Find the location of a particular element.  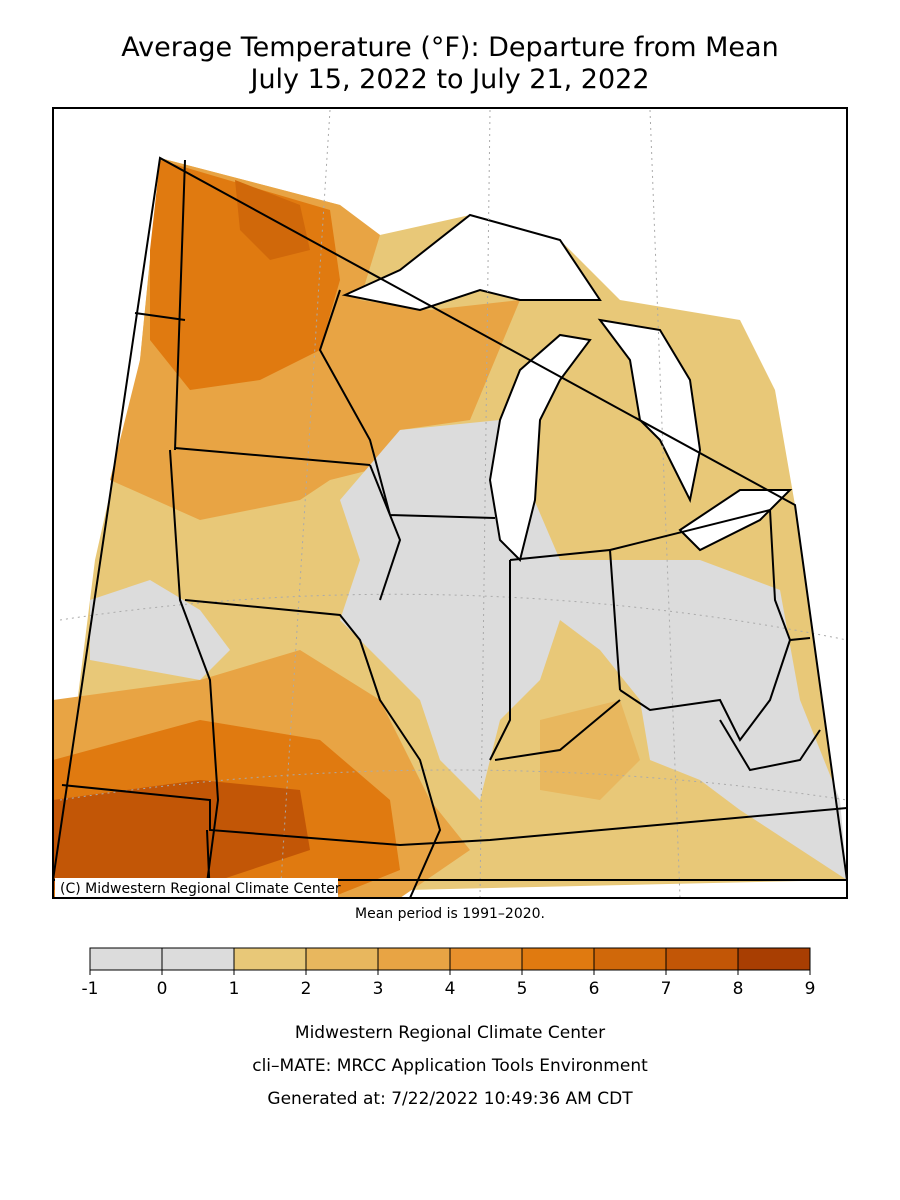

legend-tick-label: 0 is located at coordinates (162, 989).